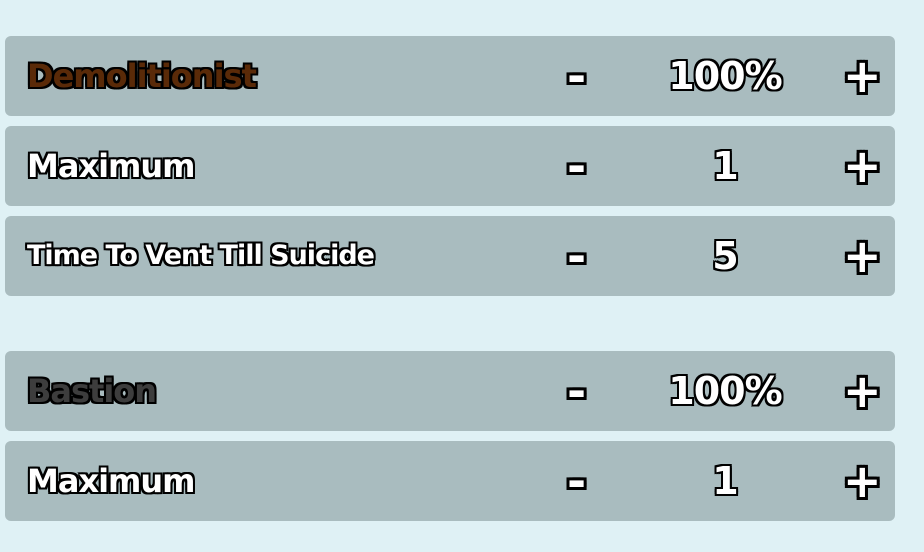  Describe the element at coordinates (450, 391) in the screenshot. I see `role-row-bastion: Bastion - 100% +` at that location.